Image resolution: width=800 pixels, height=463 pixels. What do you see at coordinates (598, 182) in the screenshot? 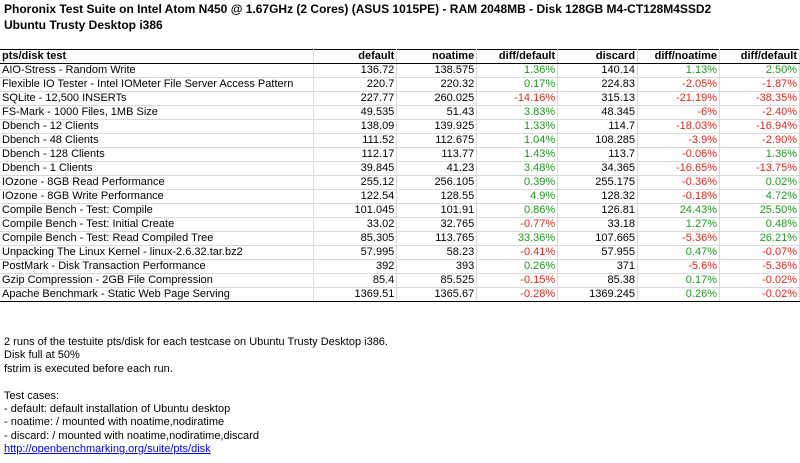
I see `cell-discard: 255.175` at bounding box center [598, 182].